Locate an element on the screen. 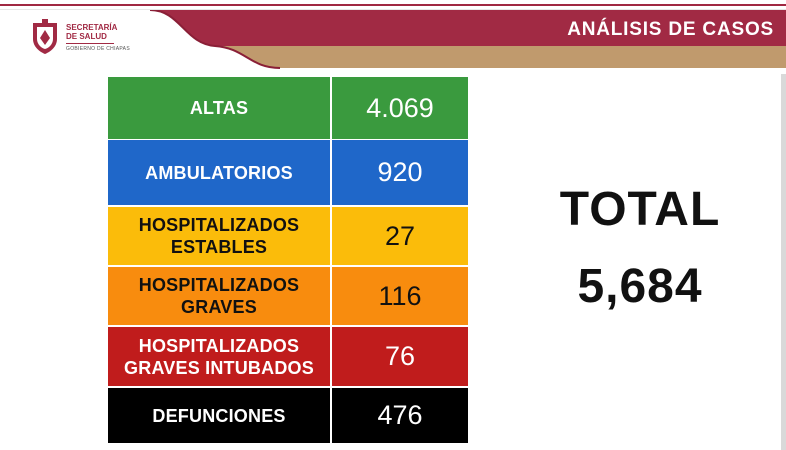 This screenshot has width=786, height=450. row-value: 27 is located at coordinates (400, 236).